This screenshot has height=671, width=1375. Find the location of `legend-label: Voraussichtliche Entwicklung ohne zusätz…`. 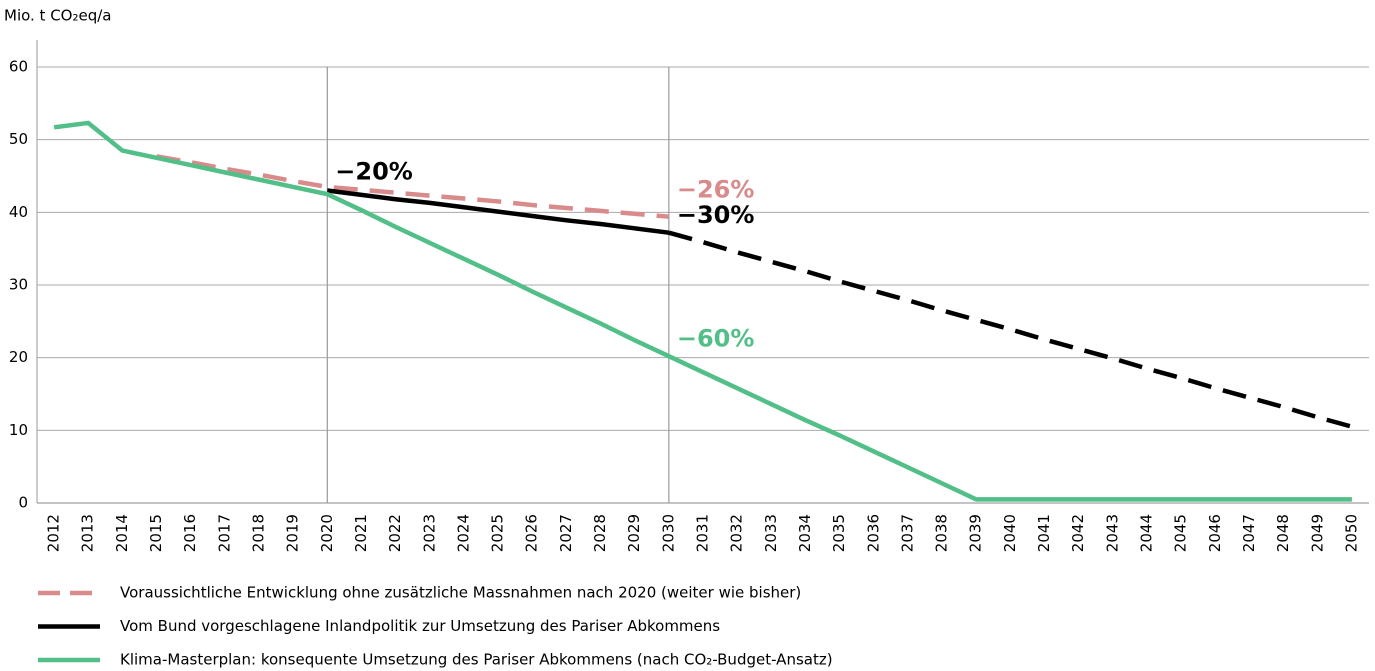

legend-label: Voraussichtliche Entwicklung ohne zusätz… is located at coordinates (460, 593).